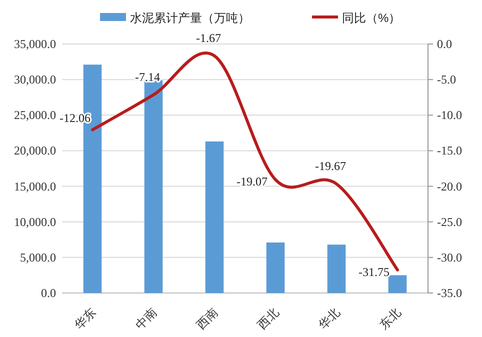 This screenshot has width=482, height=337. I want to click on x-tick-label: 中南, so click(146, 318).